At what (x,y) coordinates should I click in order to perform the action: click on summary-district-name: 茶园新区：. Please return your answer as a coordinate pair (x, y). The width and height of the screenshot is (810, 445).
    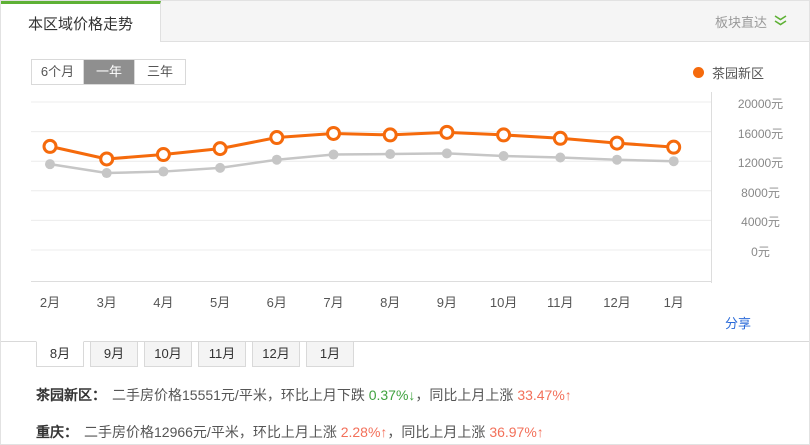
    Looking at the image, I should click on (71, 395).